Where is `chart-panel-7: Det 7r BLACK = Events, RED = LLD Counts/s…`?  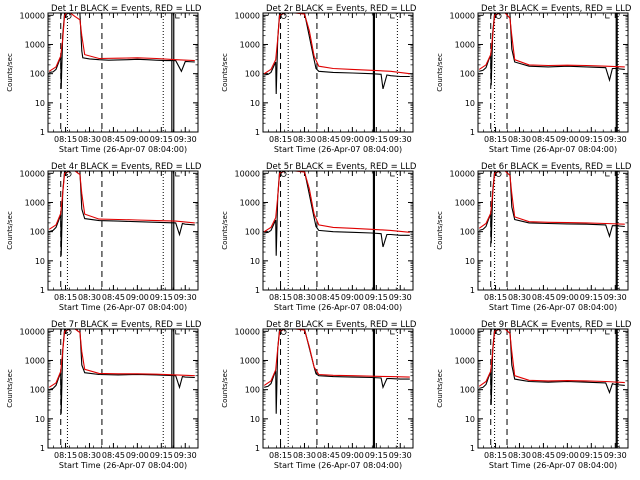
chart-panel-7: Det 7r BLACK = Events, RED = LLD Counts/s… is located at coordinates (104, 395).